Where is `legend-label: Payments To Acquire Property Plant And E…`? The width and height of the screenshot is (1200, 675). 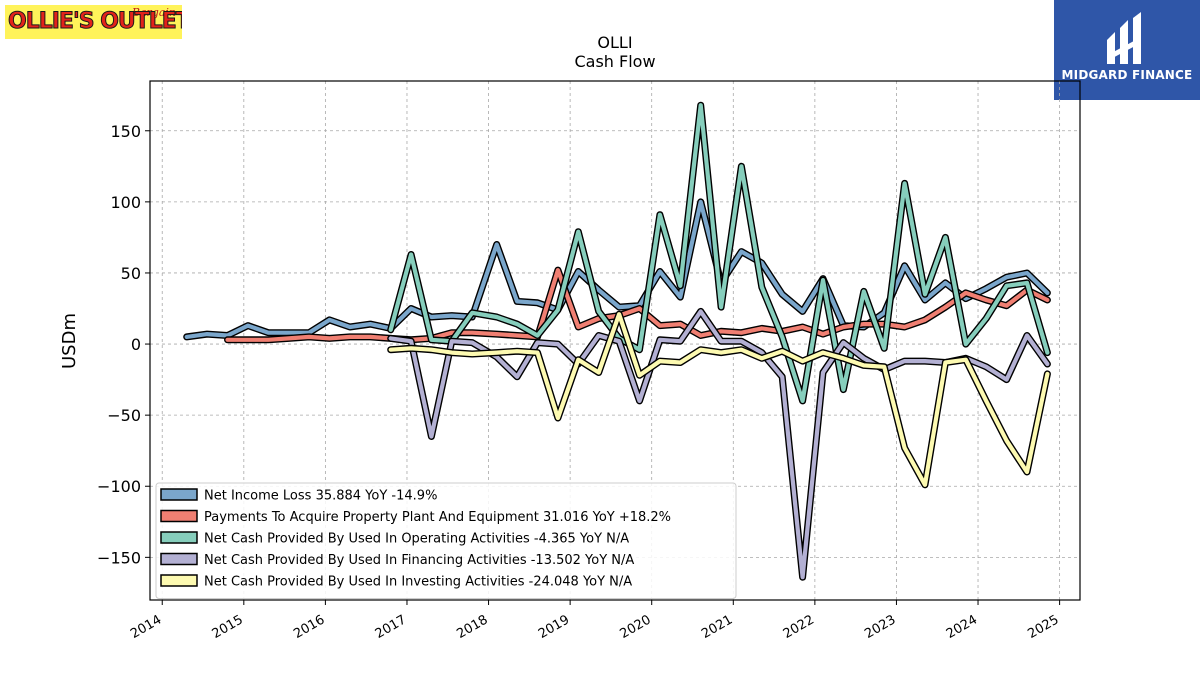
legend-label: Payments To Acquire Property Plant And E… is located at coordinates (437, 517).